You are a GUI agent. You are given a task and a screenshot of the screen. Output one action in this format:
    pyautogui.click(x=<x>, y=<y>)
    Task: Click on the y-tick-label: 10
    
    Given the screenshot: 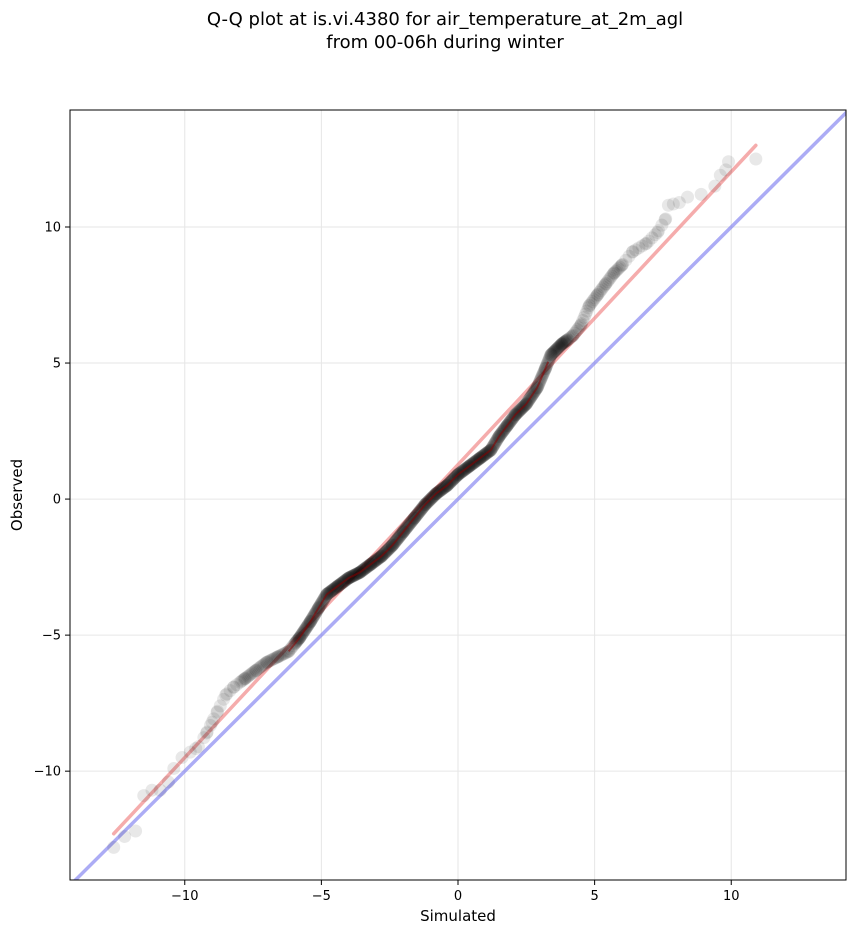 What is the action you would take?
    pyautogui.click(x=52, y=227)
    